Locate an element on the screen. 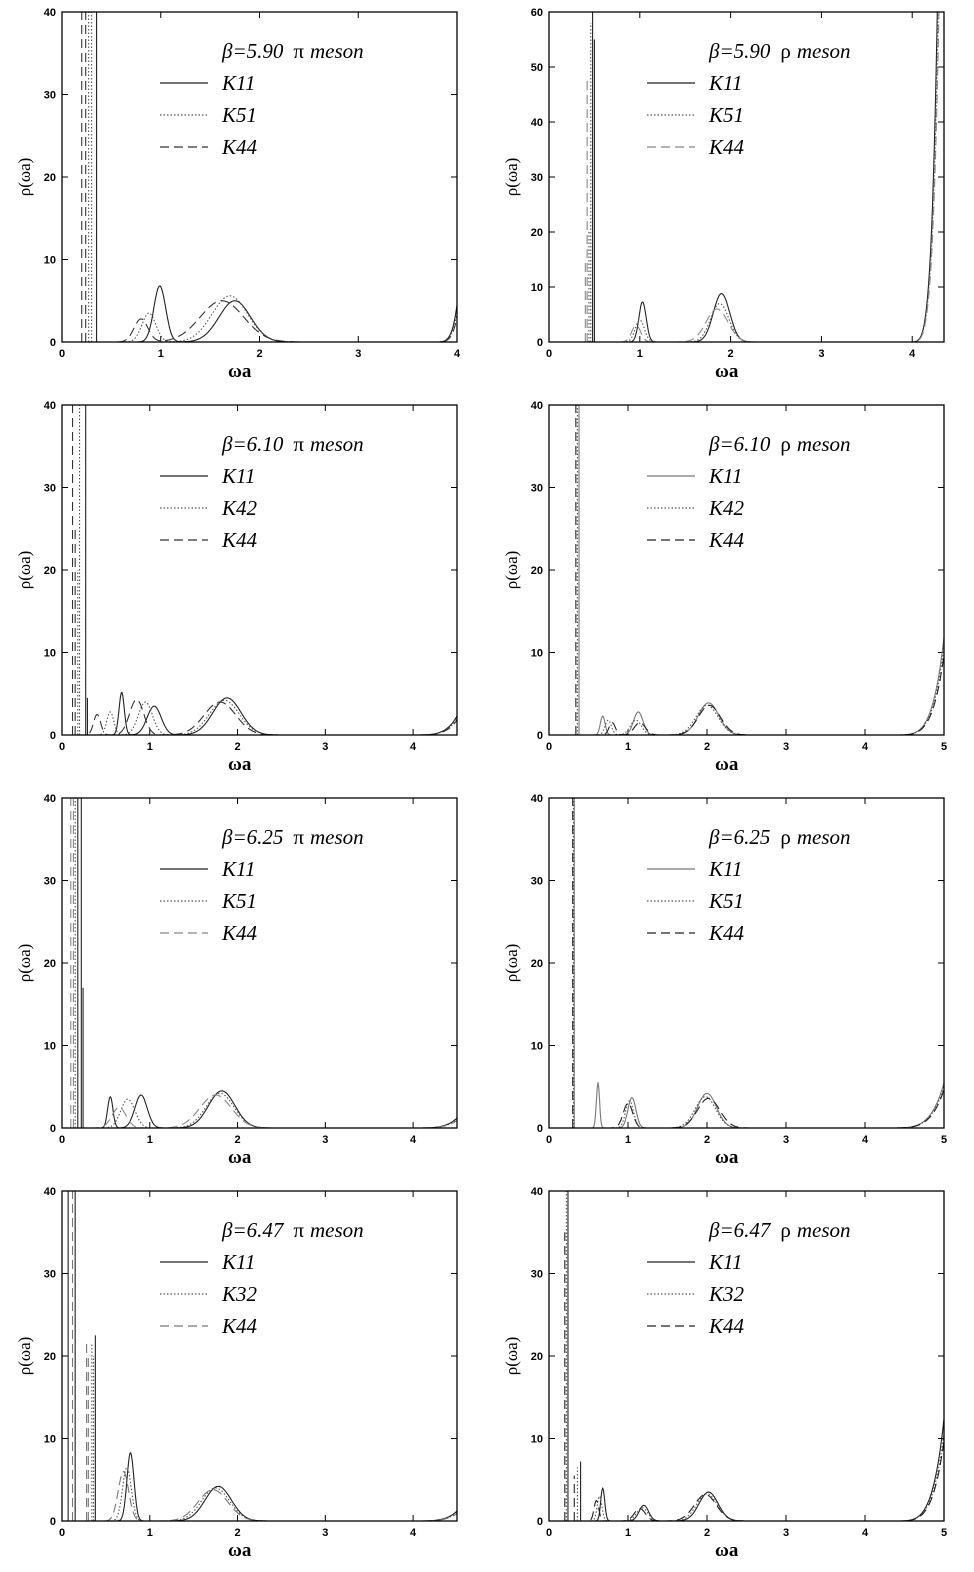  panel-title: β=6.10 π meson is located at coordinates (292, 444).